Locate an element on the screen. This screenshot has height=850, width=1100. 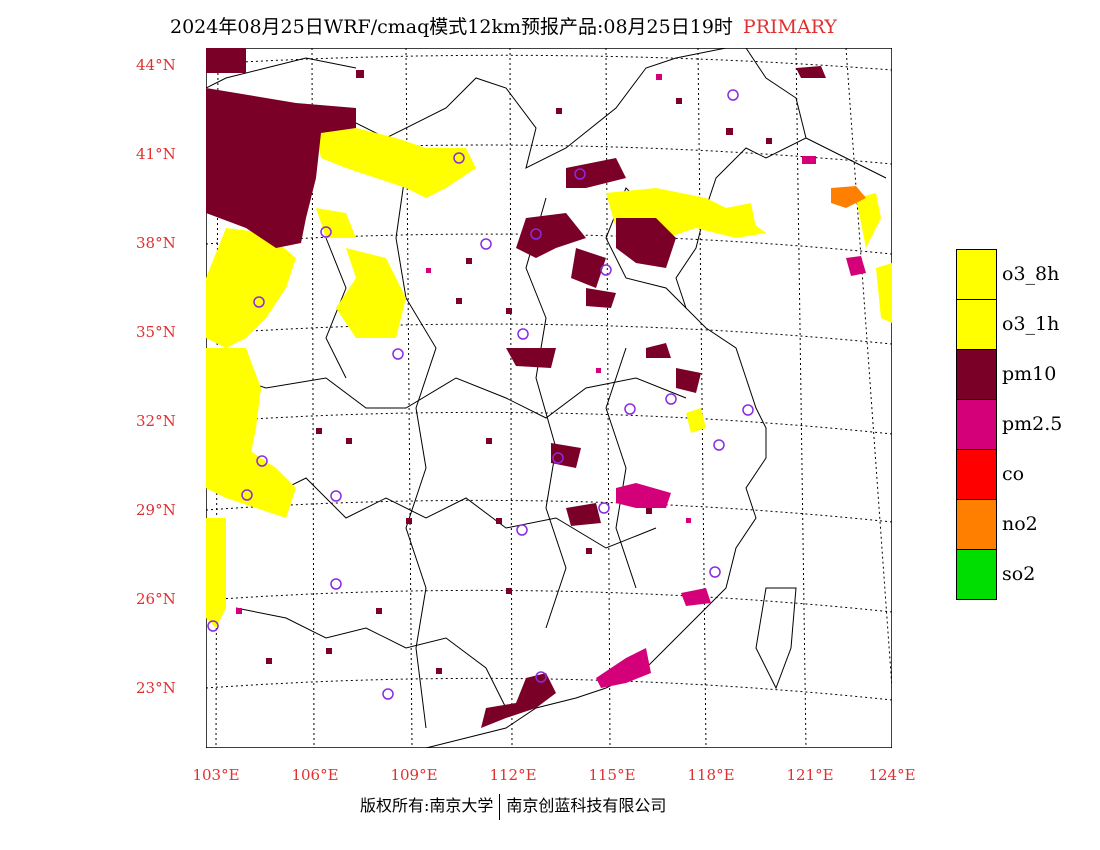
lon-label-112: 112°E is located at coordinates (513, 775).